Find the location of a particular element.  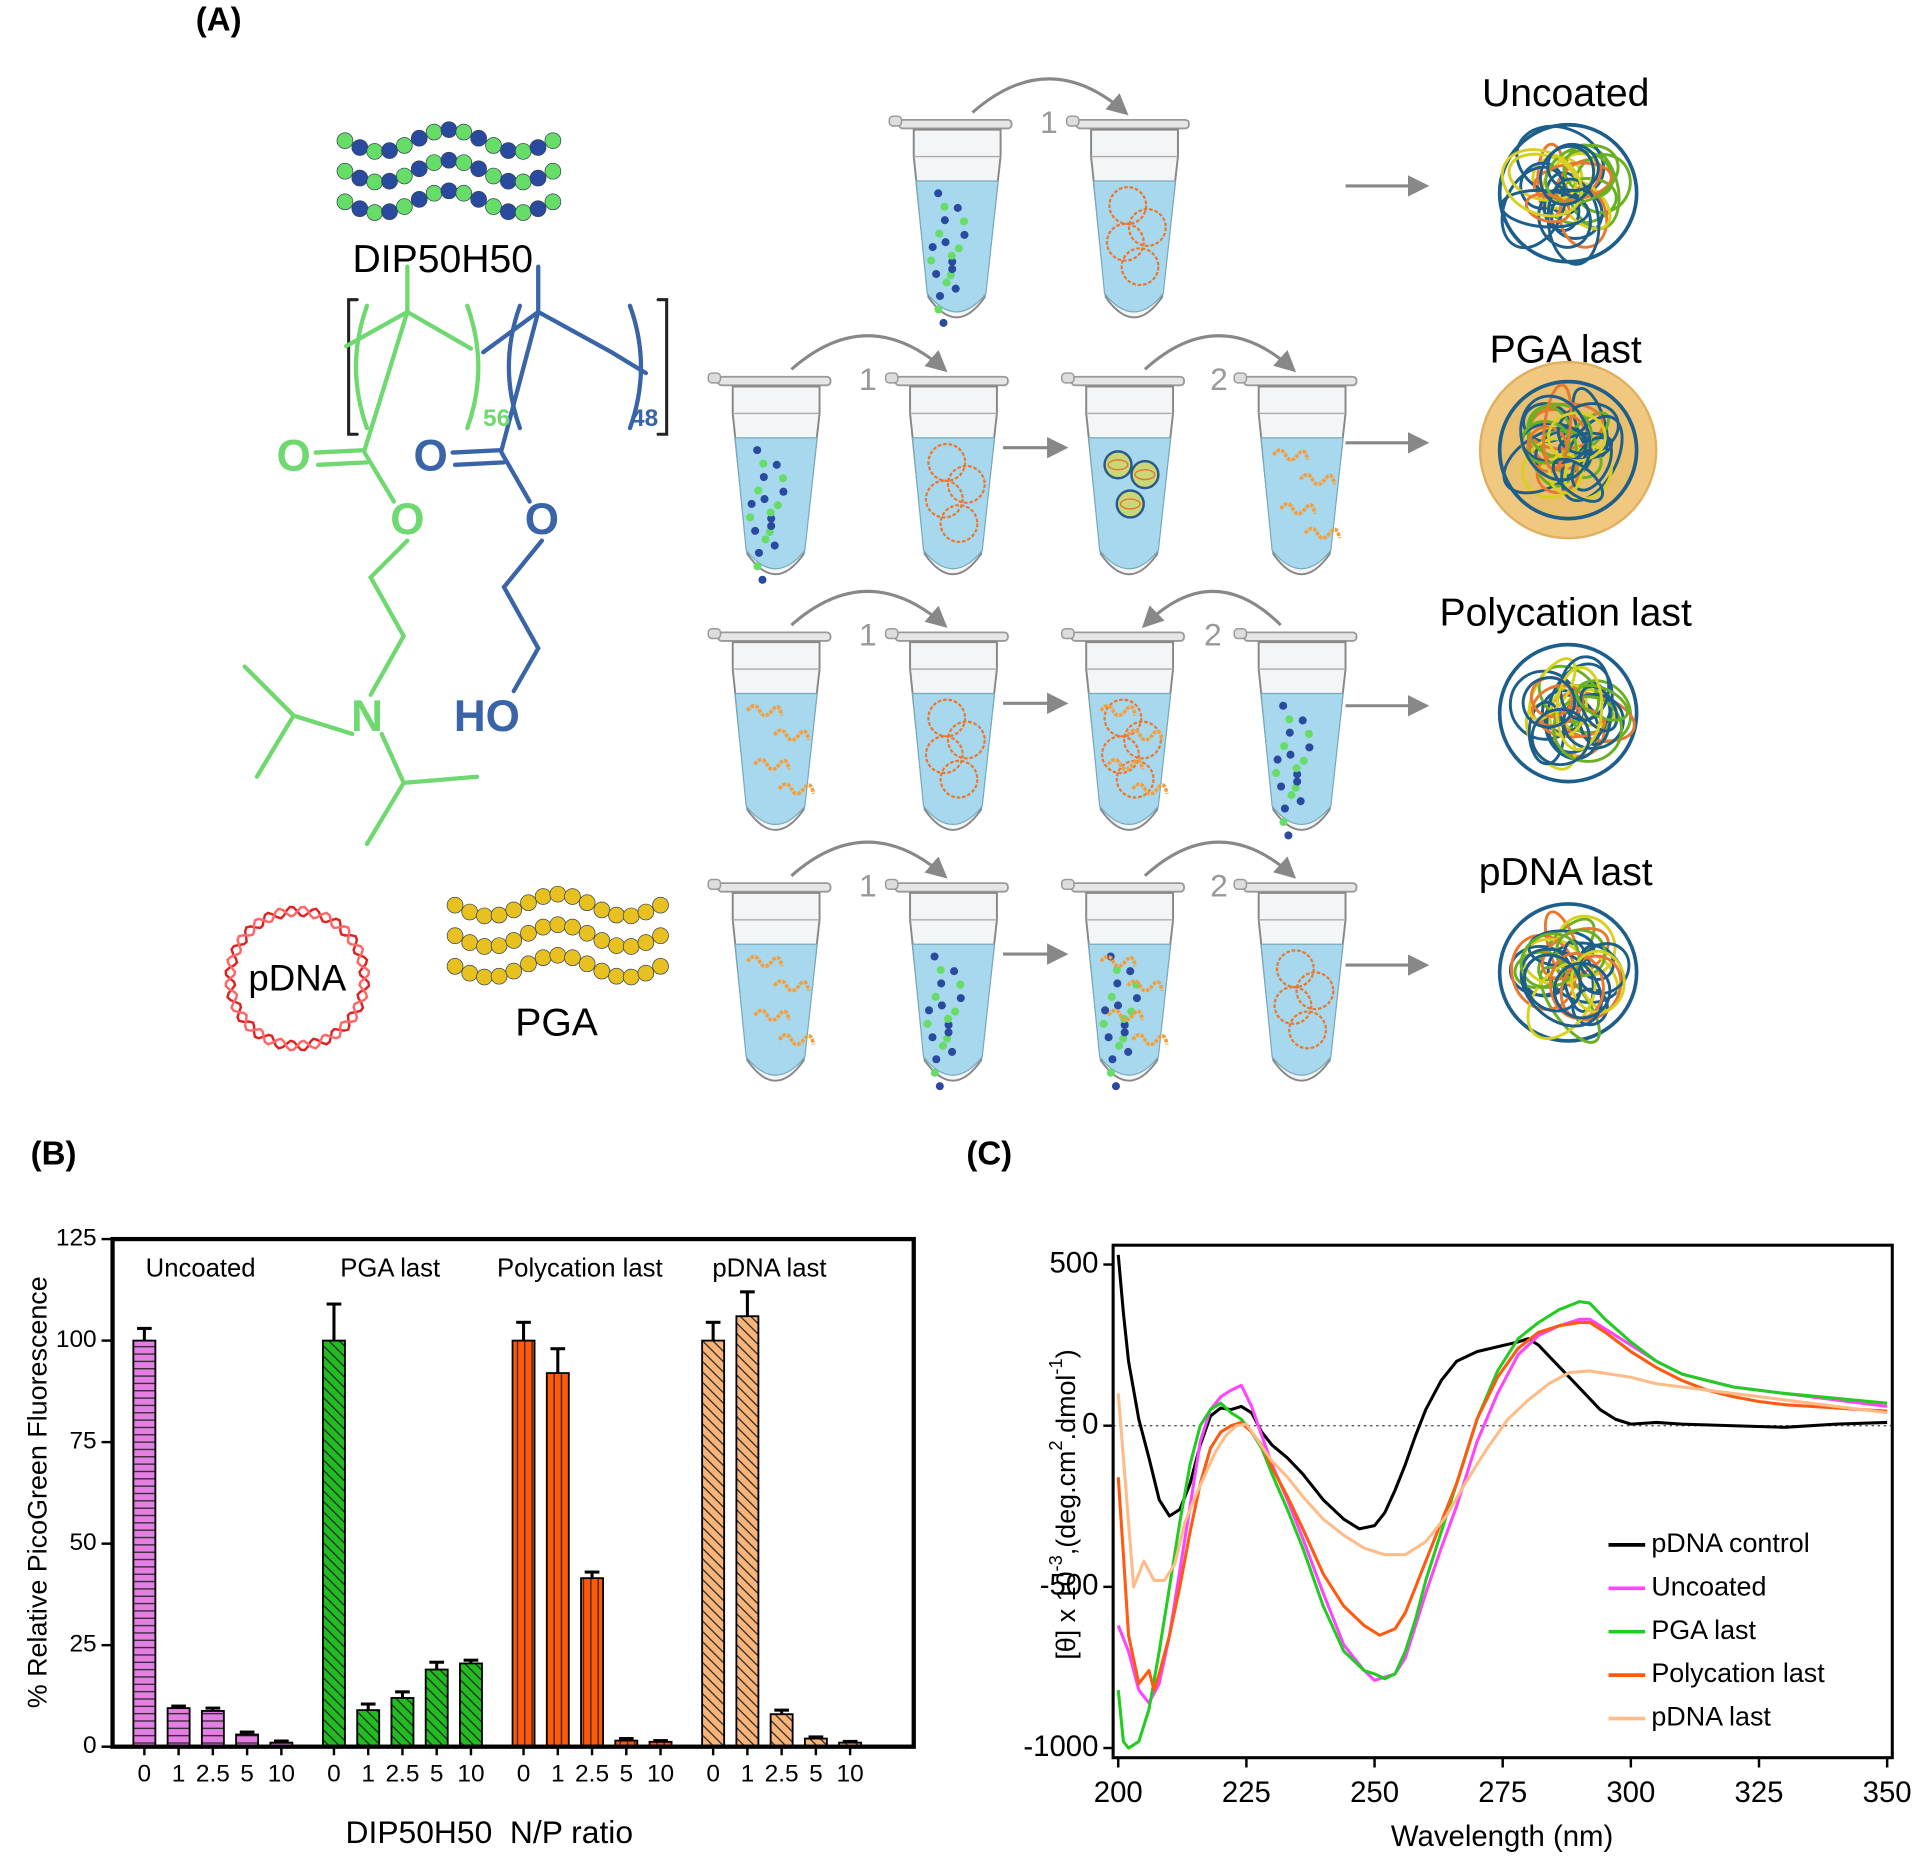

x-tick-label: 325 is located at coordinates (1759, 1792).